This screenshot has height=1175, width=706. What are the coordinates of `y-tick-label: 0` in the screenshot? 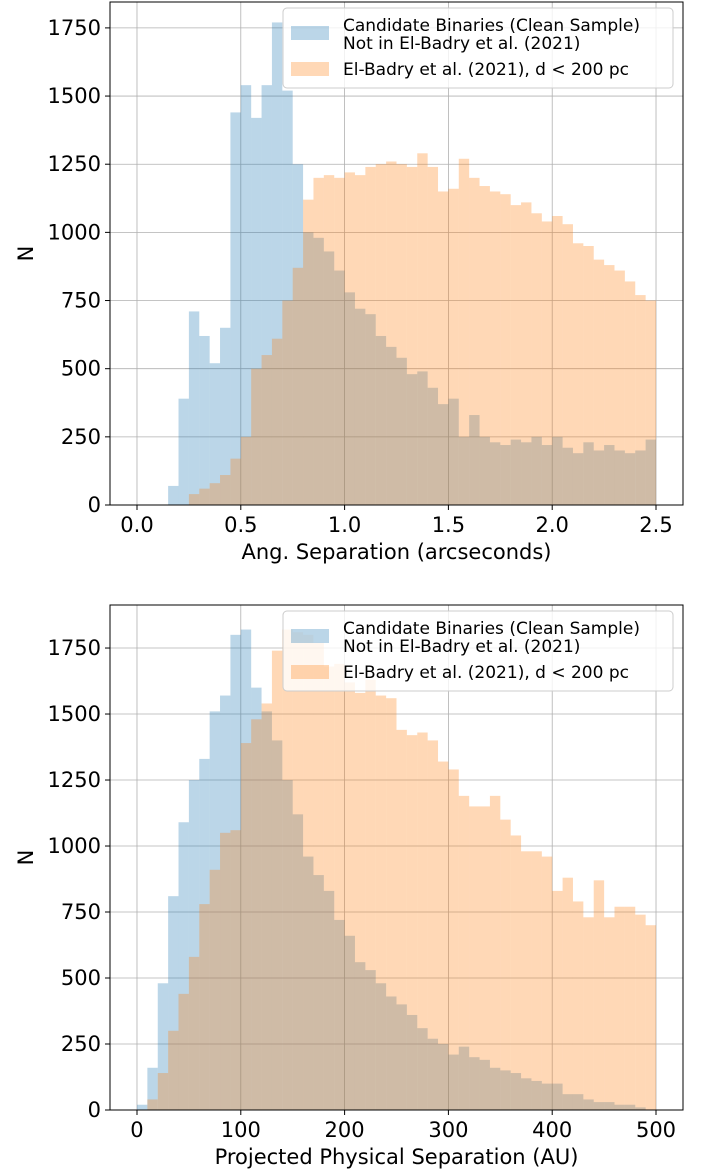 It's located at (94, 505).